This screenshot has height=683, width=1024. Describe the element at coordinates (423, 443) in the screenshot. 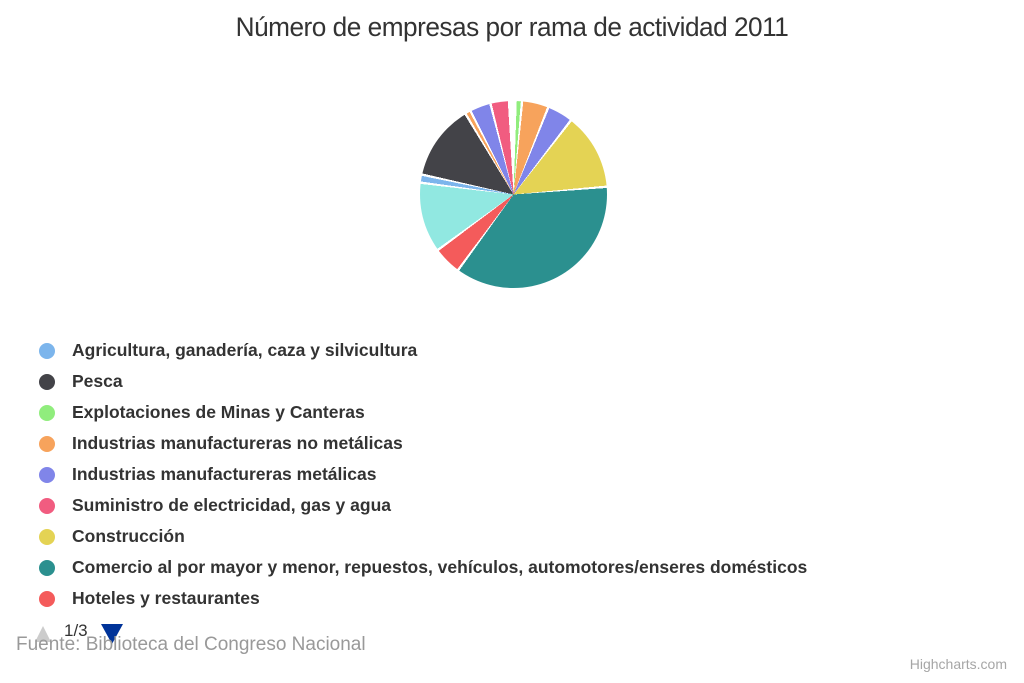

I see `legend-item-industrias-no-metalicas: Industrias manufactureras no metálicas` at that location.